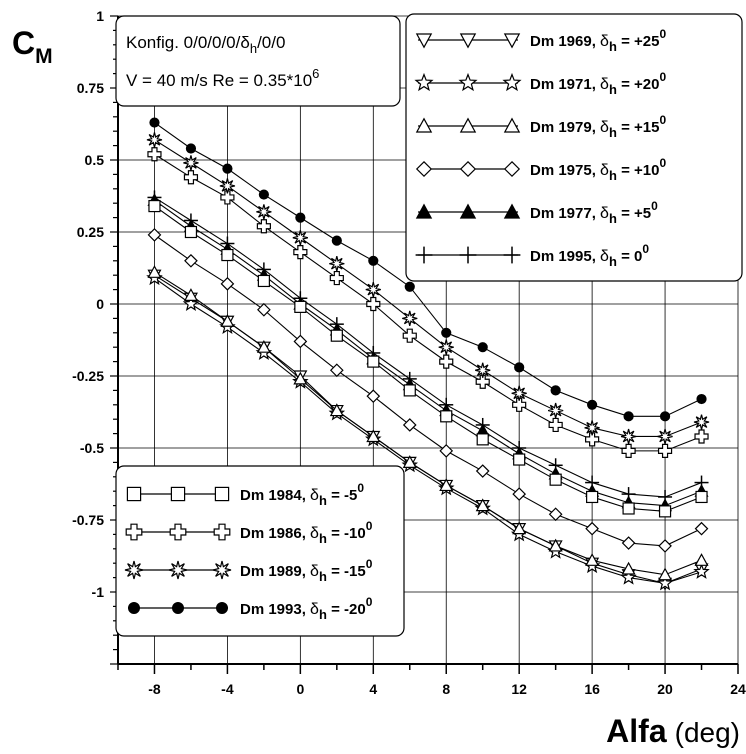 The image size is (746, 754). Describe the element at coordinates (100, 16) in the screenshot. I see `y-tick-label: 1` at that location.